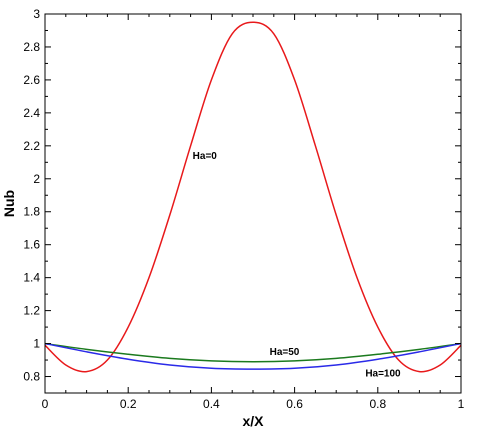 The image size is (480, 434). I want to click on y-axis-title: Nub, so click(9, 203).